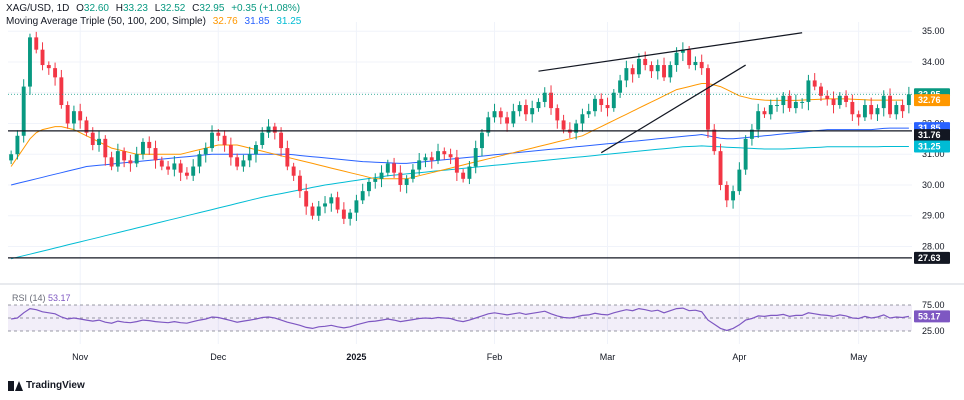 Image resolution: width=964 pixels, height=400 pixels. Describe the element at coordinates (289, 21) in the screenshot. I see `ma200-value: 31.25` at that location.